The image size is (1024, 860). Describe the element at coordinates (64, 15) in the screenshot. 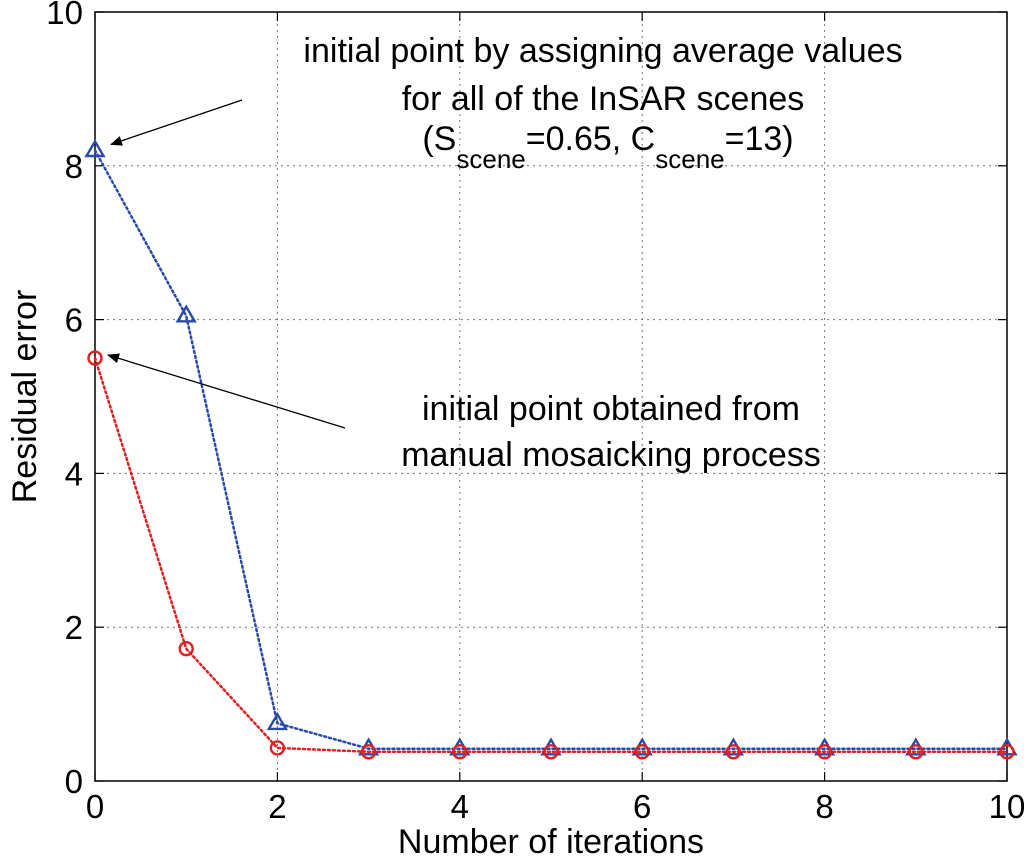

I see `y-tick-label: 10` at that location.